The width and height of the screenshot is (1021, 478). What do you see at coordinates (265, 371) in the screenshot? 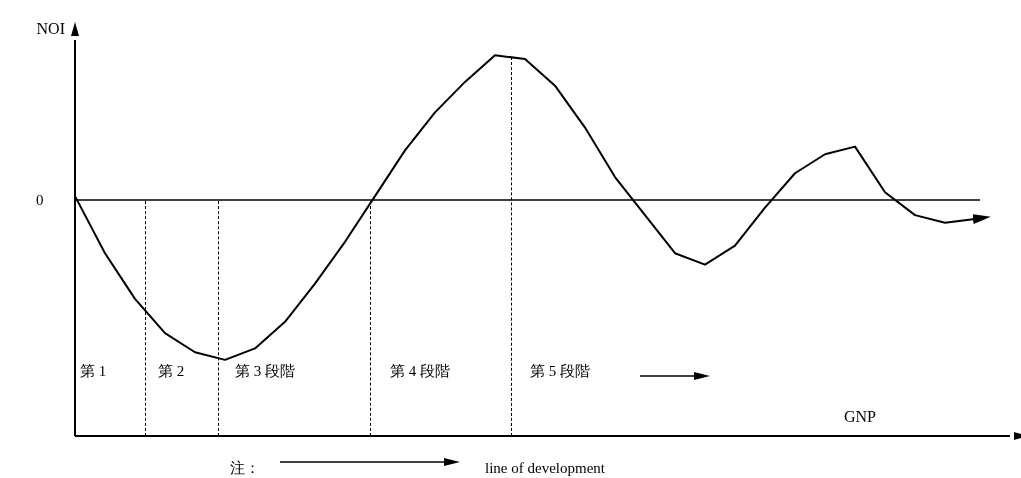
I see `annotation: 第 3 段階` at bounding box center [265, 371].